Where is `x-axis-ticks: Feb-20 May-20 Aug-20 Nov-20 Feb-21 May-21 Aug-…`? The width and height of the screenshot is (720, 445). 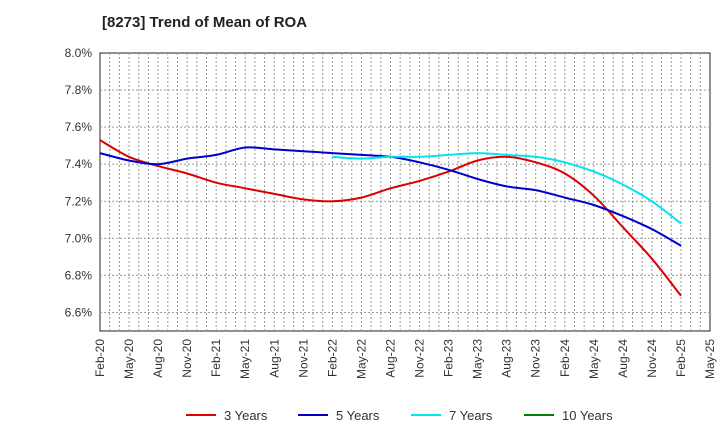 x-axis-ticks: Feb-20 May-20 Aug-20 Nov-20 Feb-21 May-21 Aug-… is located at coordinates (405, 359).